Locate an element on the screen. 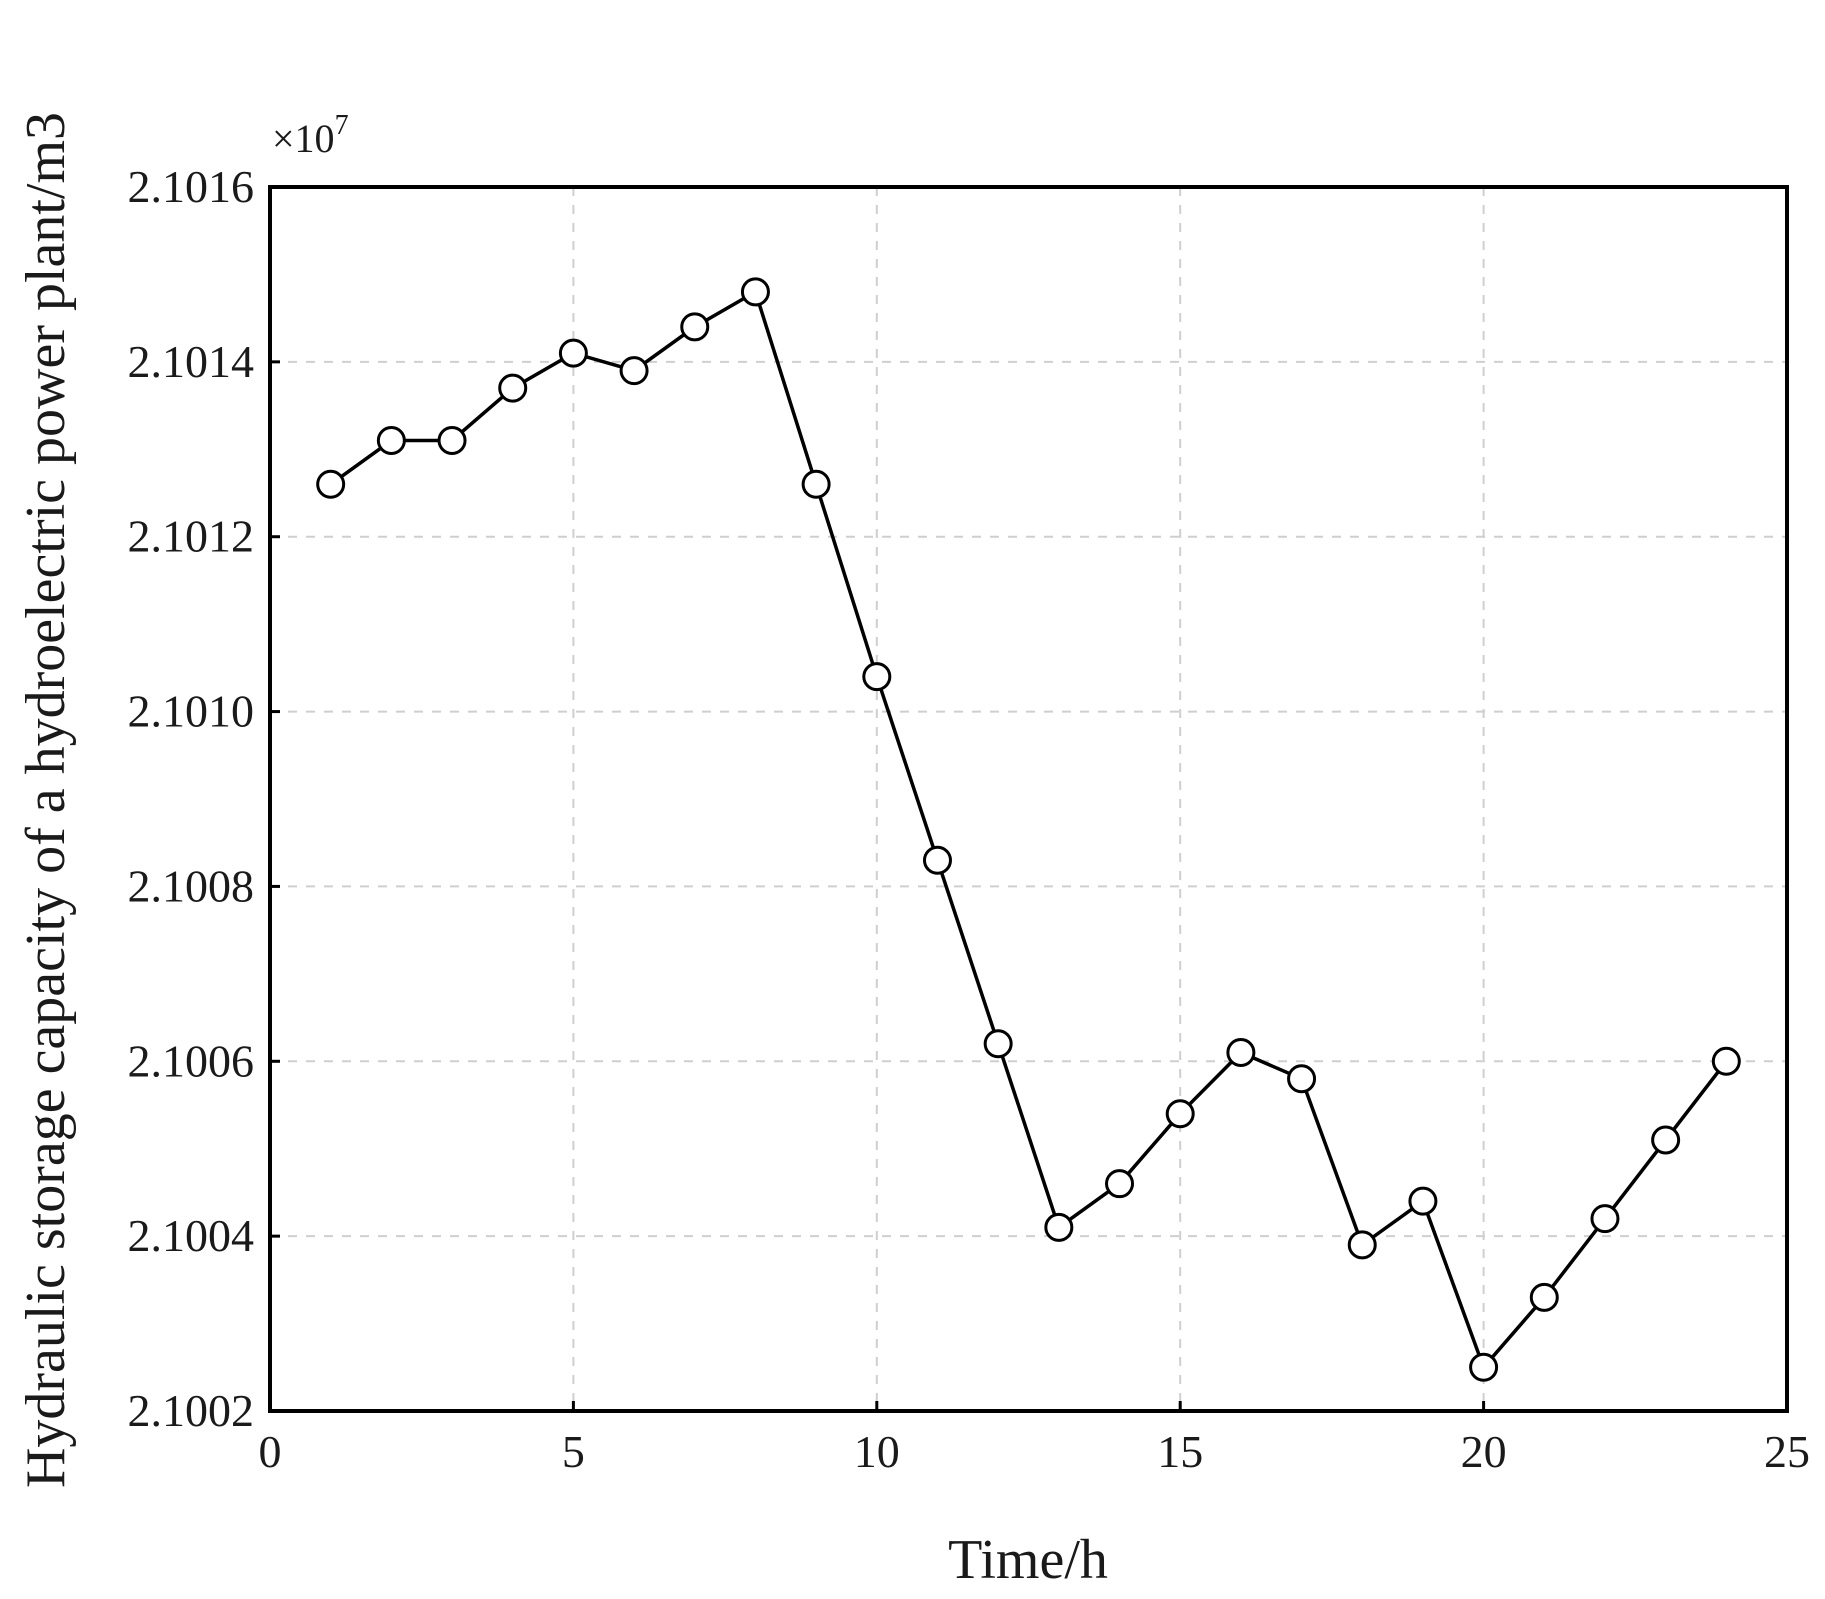  y-tick-label: 2.1016 is located at coordinates (191, 186).